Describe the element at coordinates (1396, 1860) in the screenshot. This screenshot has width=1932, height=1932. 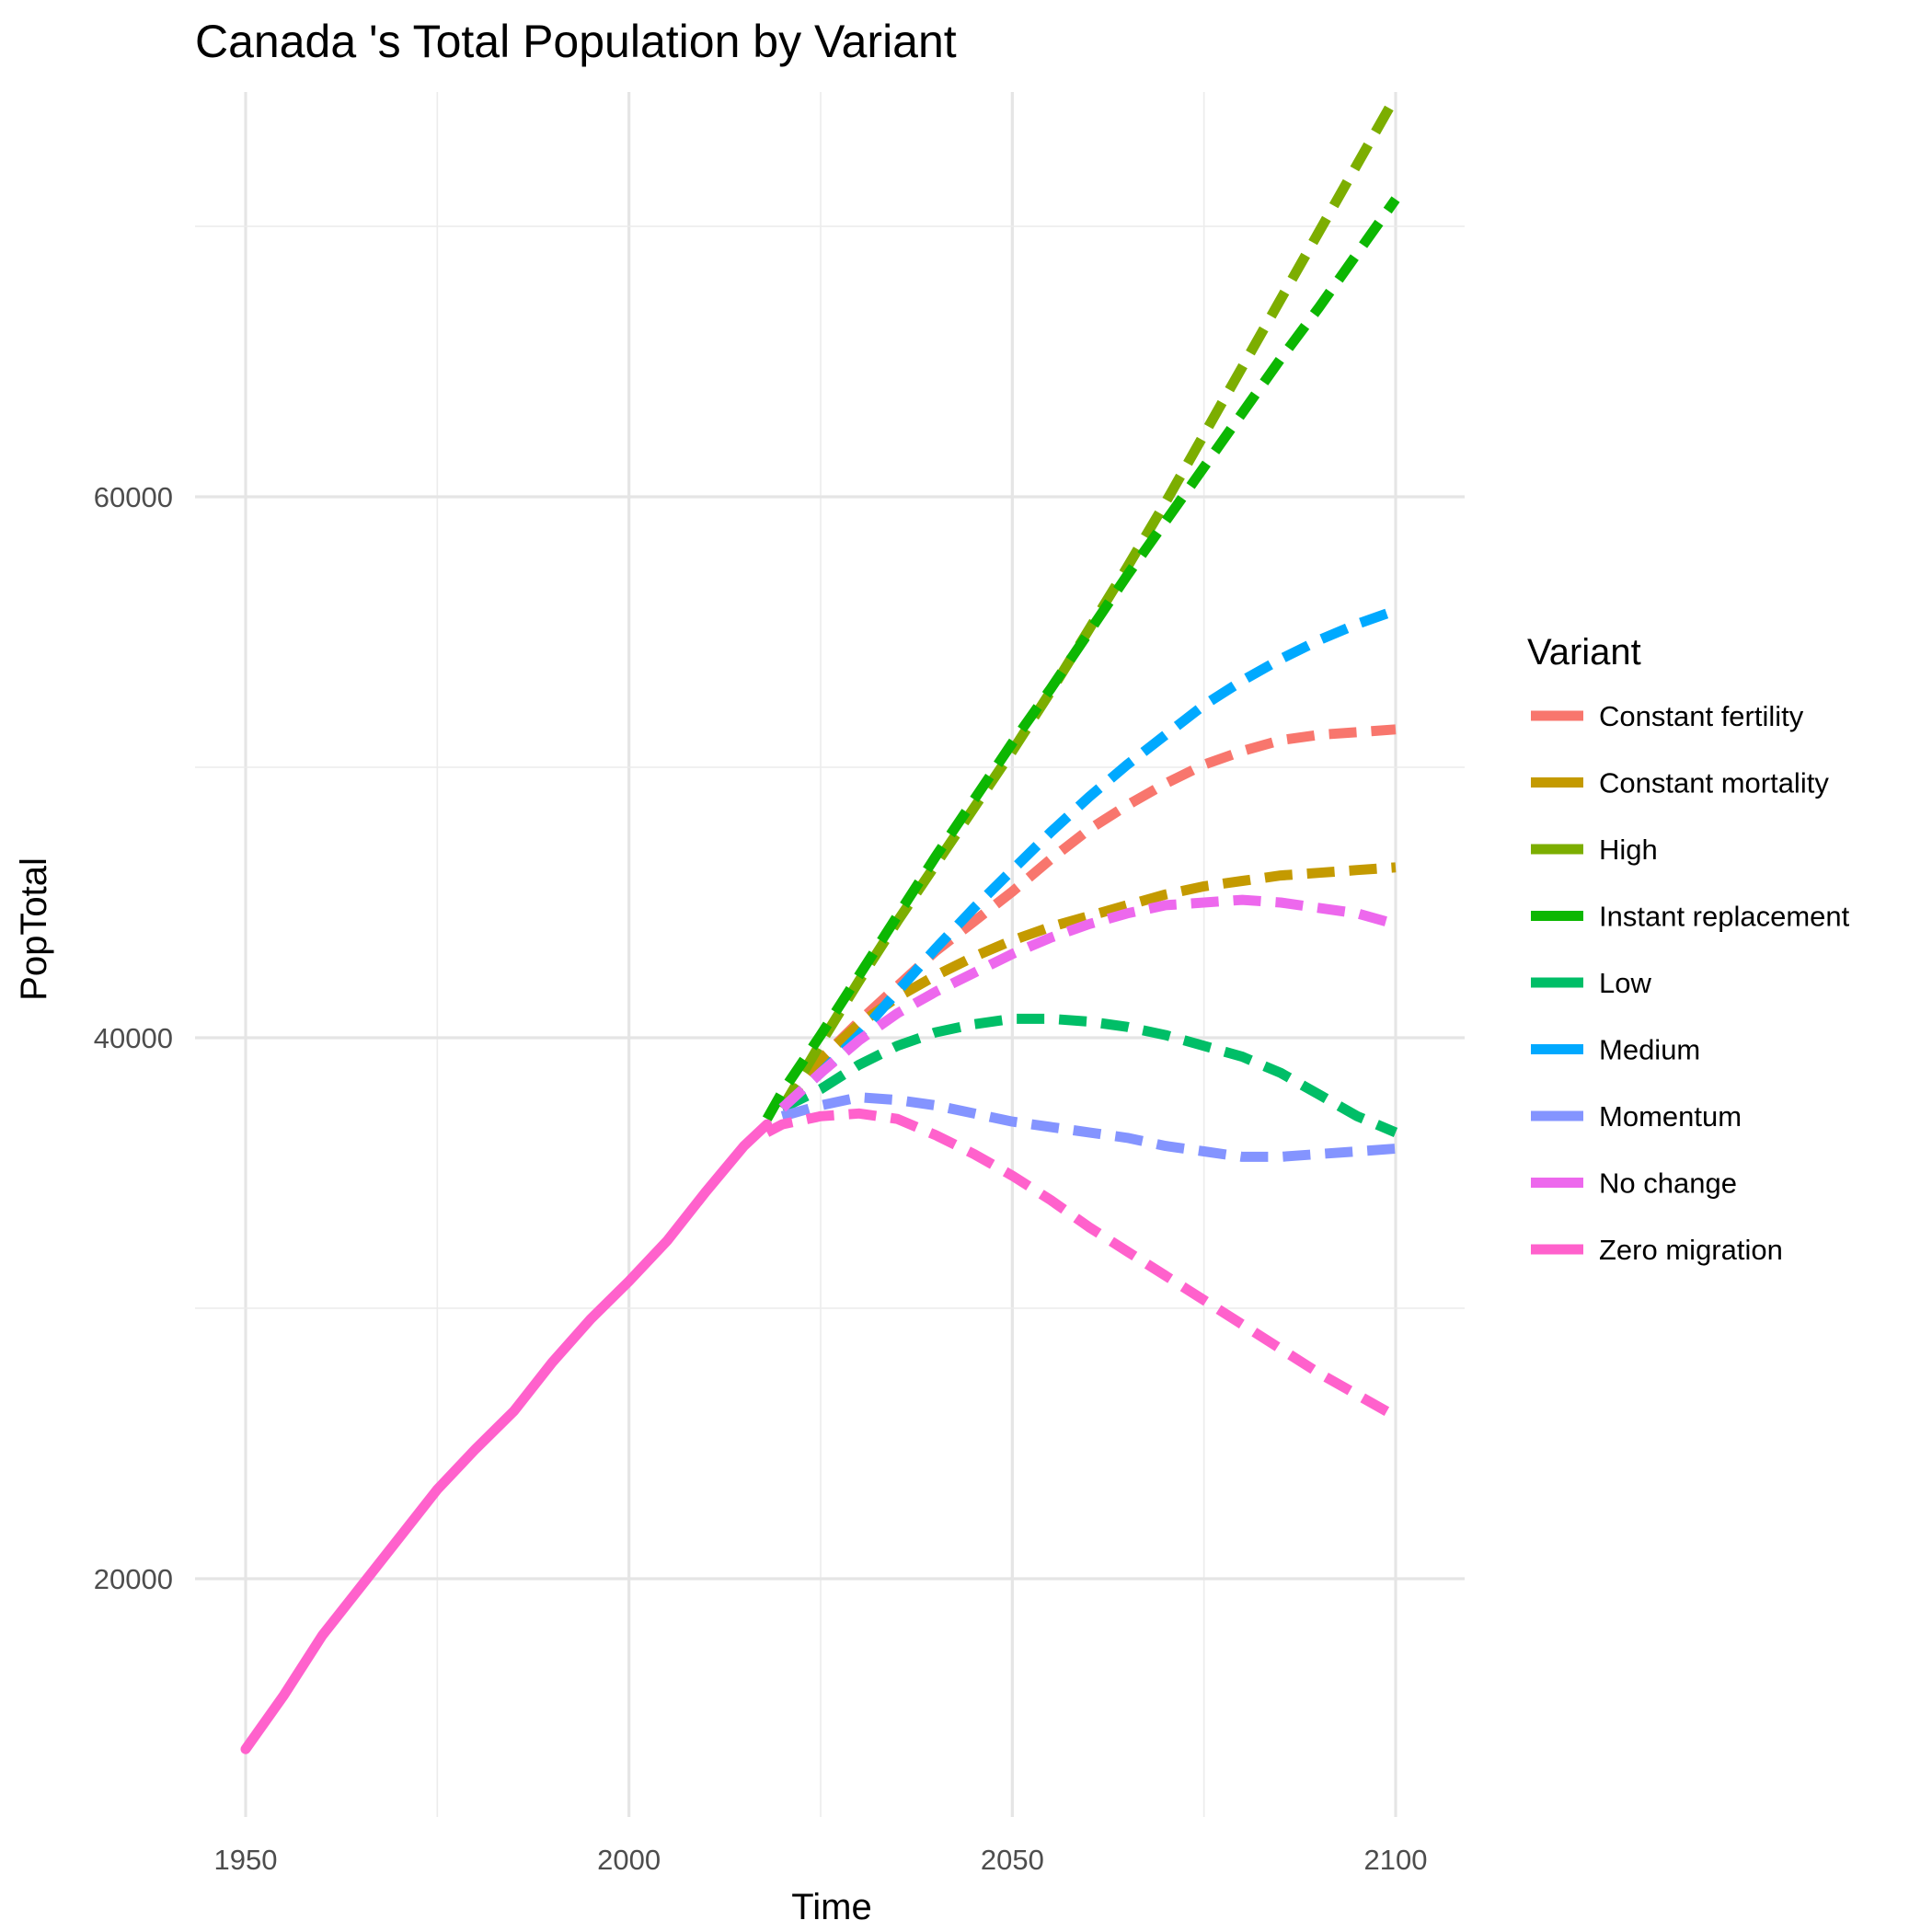
I see `x-tick-label: 2100` at that location.